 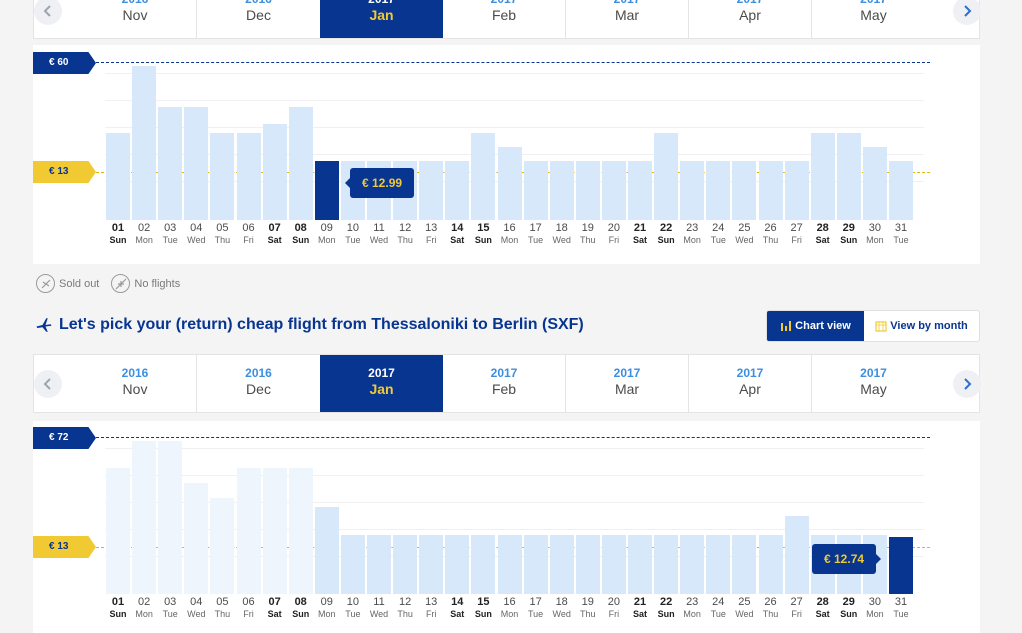 I want to click on next-month-button-return, so click(x=967, y=384).